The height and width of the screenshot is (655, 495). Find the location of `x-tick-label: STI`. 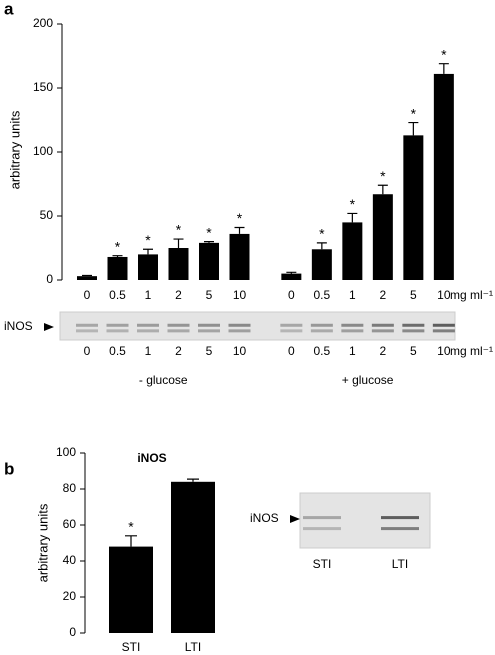

x-tick-label: STI is located at coordinates (131, 647).